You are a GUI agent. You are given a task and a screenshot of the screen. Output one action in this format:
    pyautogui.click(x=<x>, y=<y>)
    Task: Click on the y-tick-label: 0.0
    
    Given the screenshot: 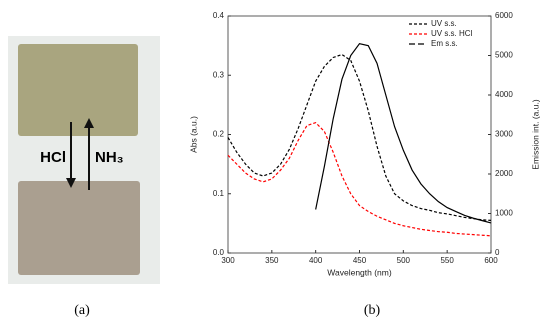 What is the action you would take?
    pyautogui.click(x=219, y=252)
    